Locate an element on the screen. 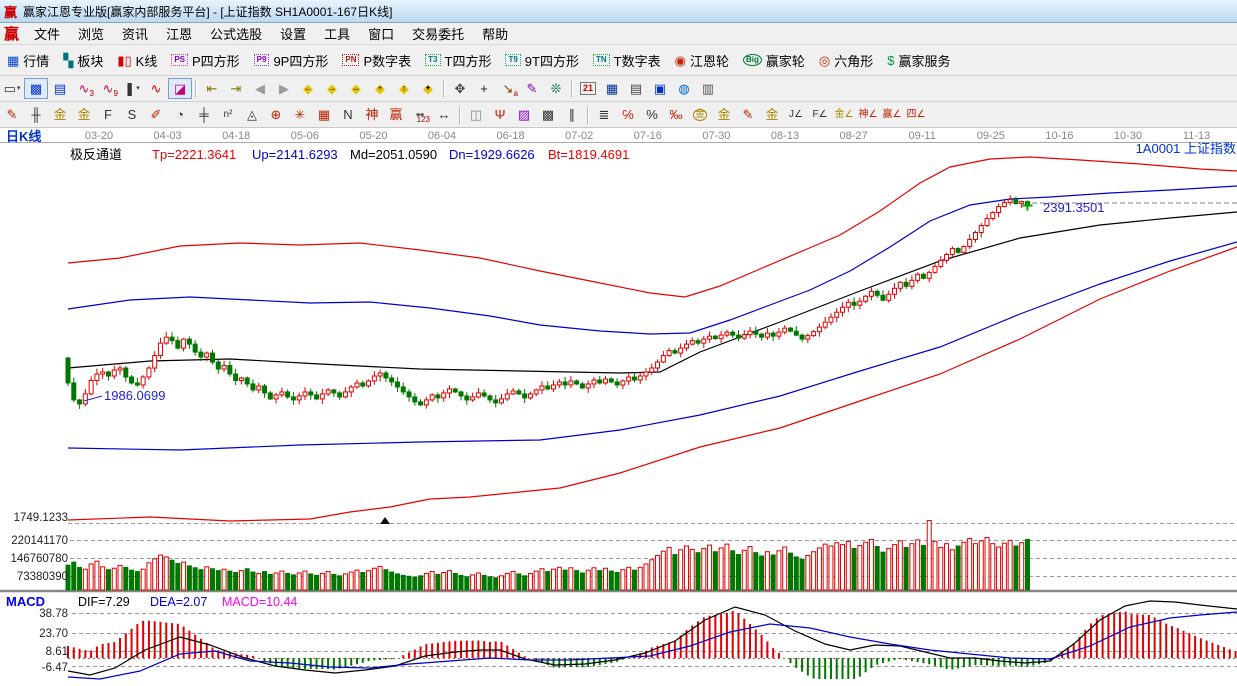 The height and width of the screenshot is (686, 1237). menu-5: 设置 is located at coordinates (293, 34).